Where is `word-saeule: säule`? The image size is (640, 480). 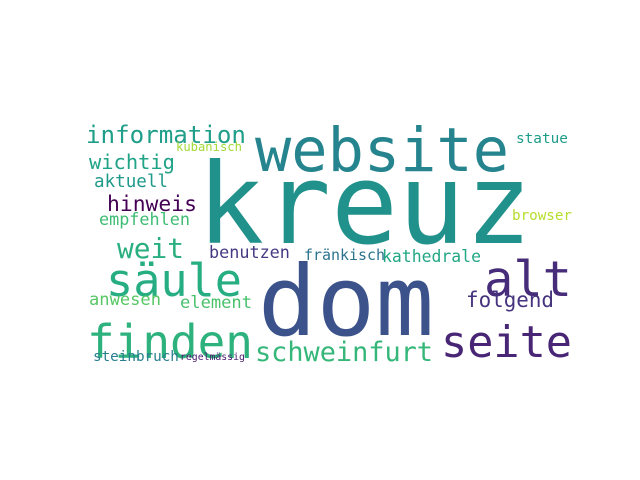
word-saeule: säule is located at coordinates (174, 280).